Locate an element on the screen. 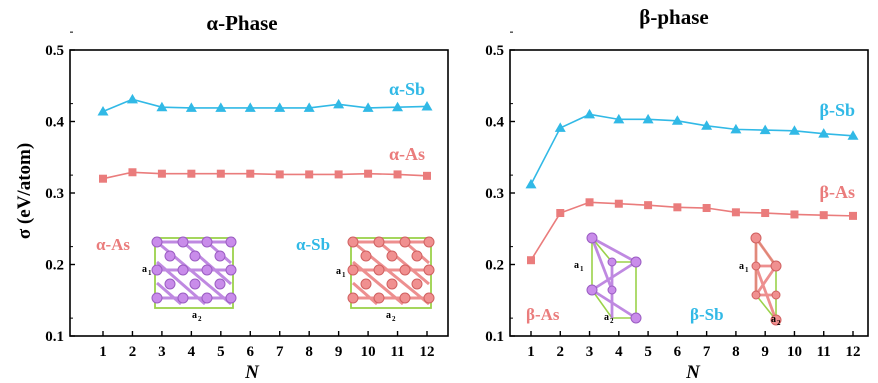  y-tick-label: 0.3 is located at coordinates (494, 194).